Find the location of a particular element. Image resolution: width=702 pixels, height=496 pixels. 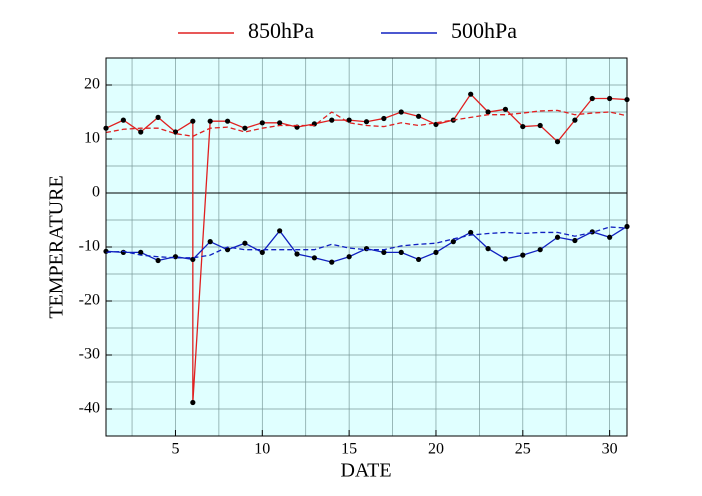

y-axis-label: TEMPERATURE is located at coordinates (57, 246).